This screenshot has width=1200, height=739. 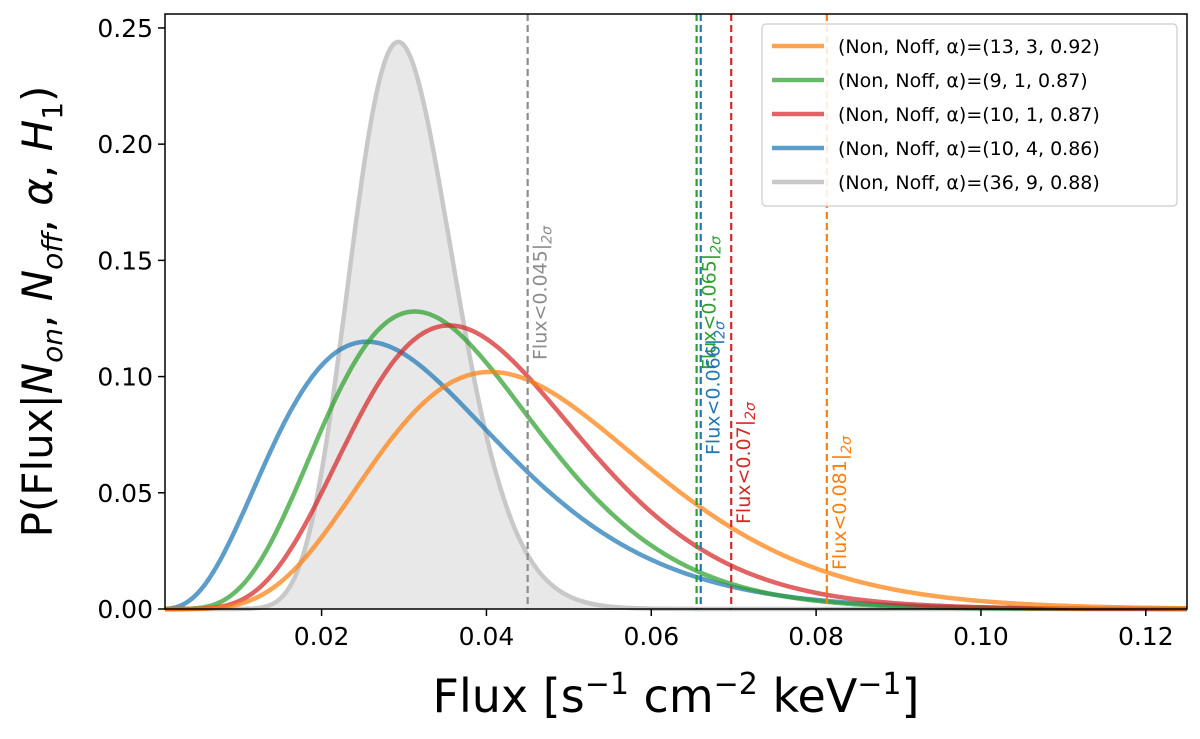 I want to click on y-axis-label: P(Flux|Non, Noff, α, H1), so click(x=41, y=312).